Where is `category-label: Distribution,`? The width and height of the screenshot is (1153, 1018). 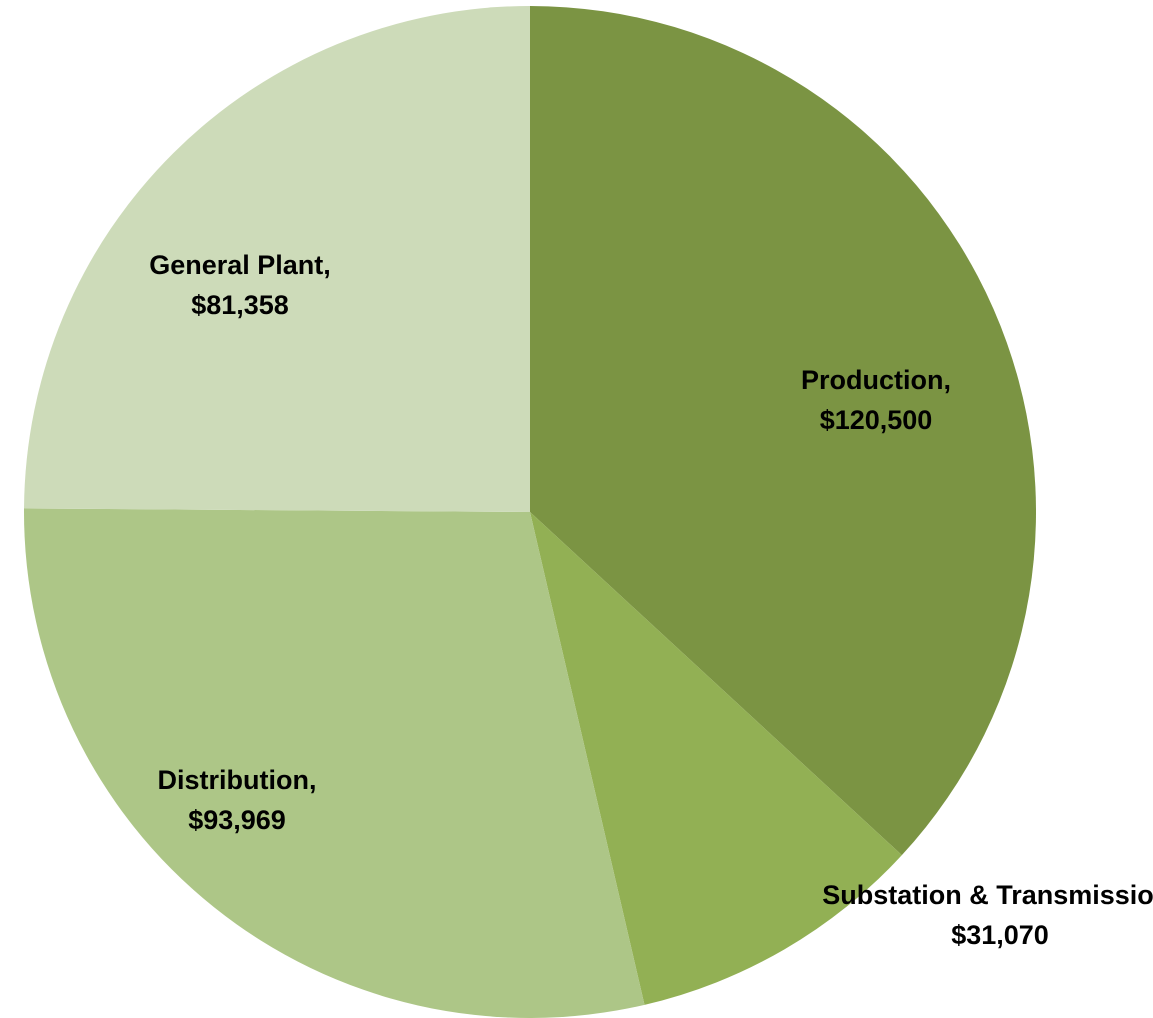
category-label: Distribution, is located at coordinates (237, 780).